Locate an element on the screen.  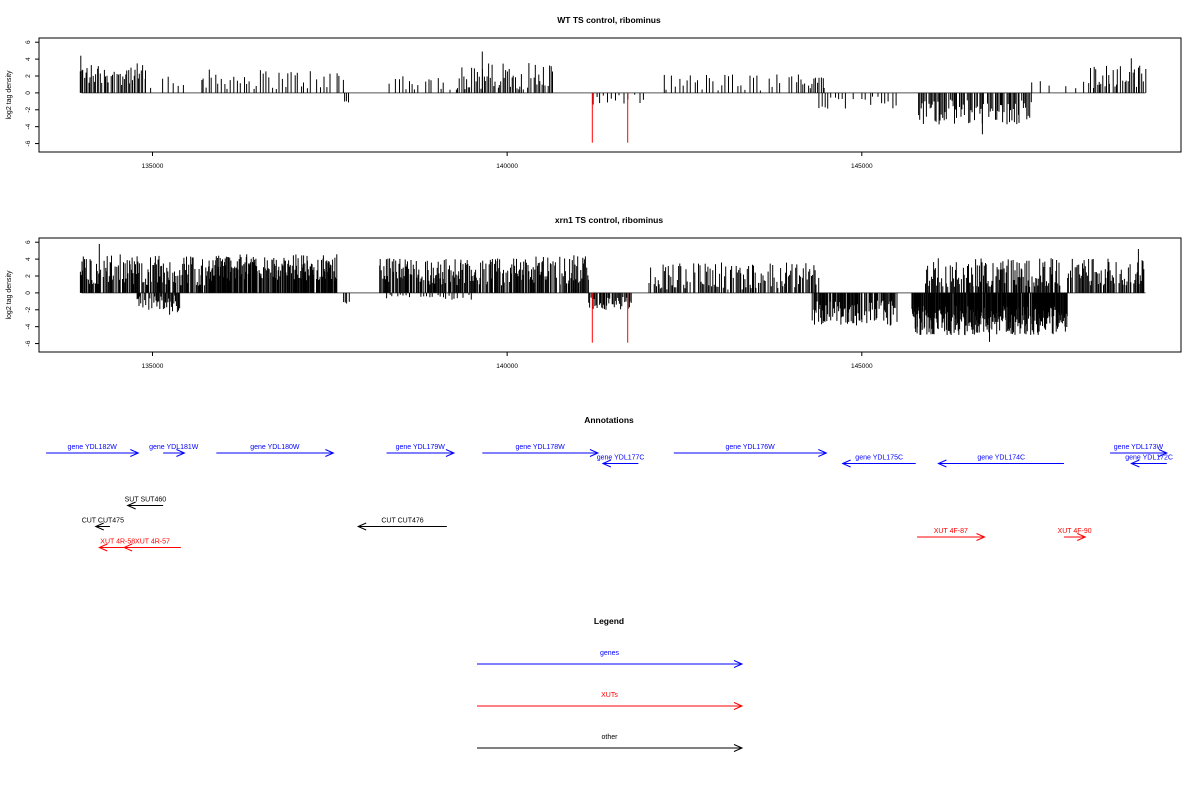
feature-label: XUT 4R-58 is located at coordinates (117, 542).